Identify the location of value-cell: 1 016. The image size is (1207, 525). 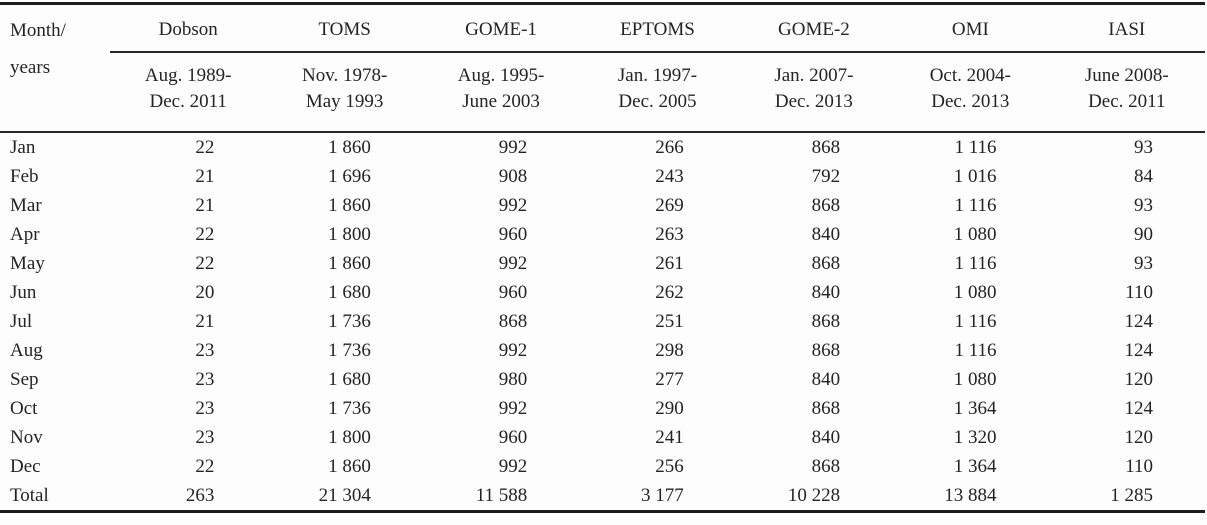
(975, 176).